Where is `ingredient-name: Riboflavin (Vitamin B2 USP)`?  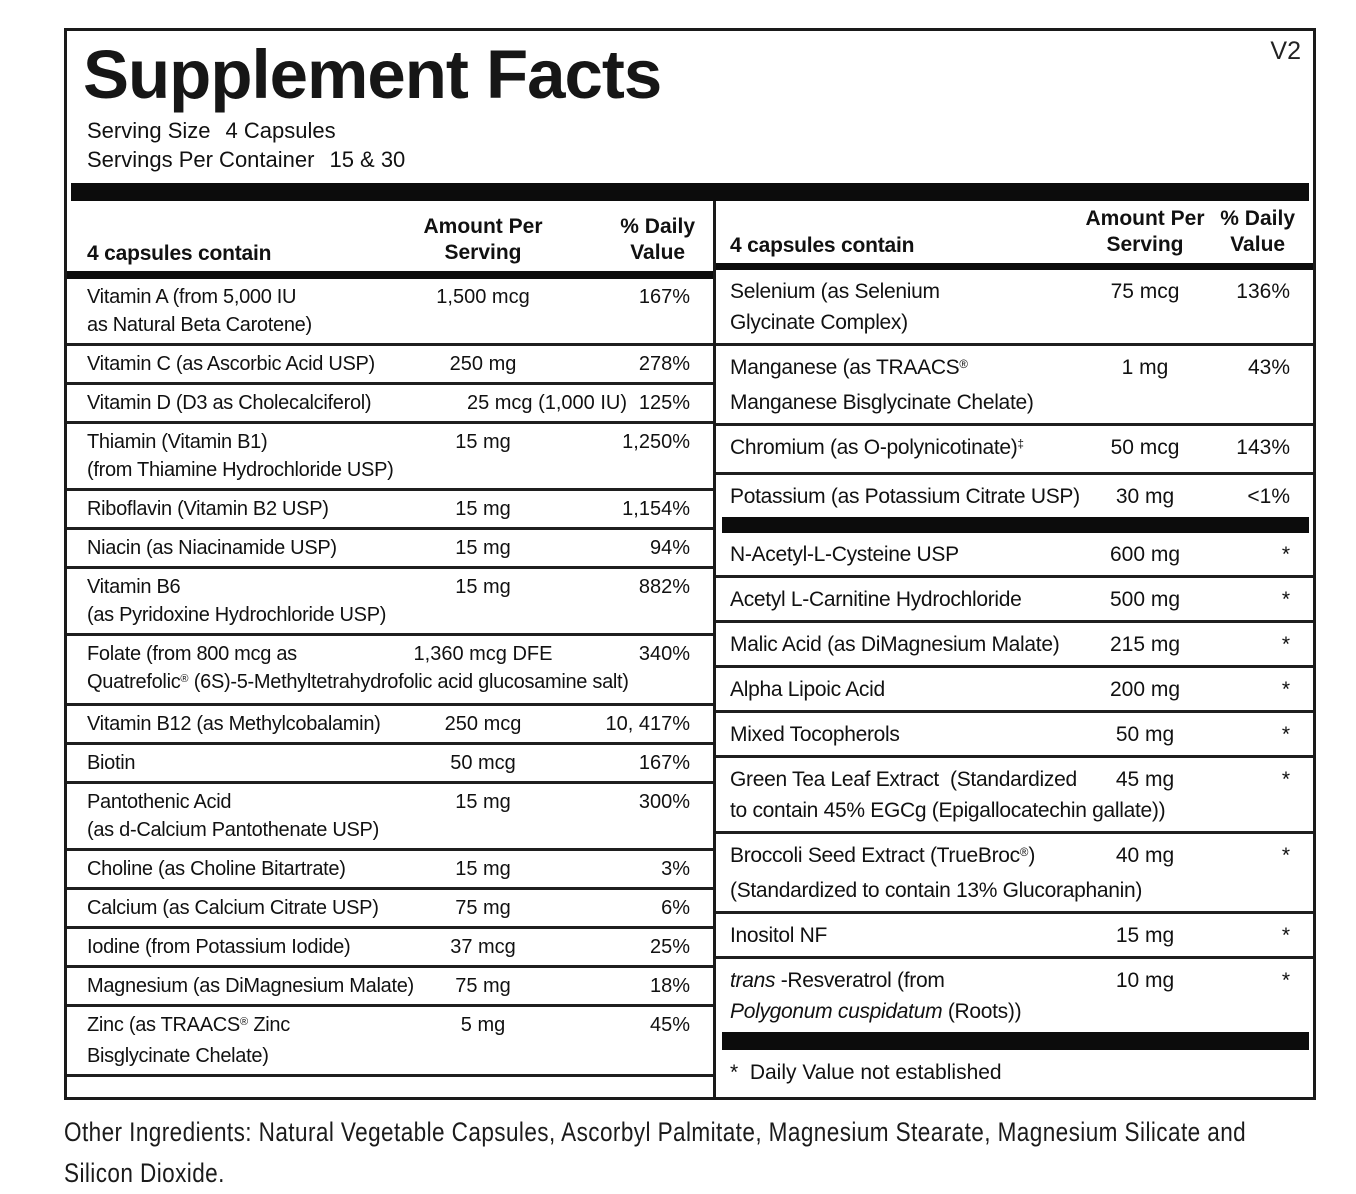 ingredient-name: Riboflavin (Vitamin B2 USP) is located at coordinates (208, 508).